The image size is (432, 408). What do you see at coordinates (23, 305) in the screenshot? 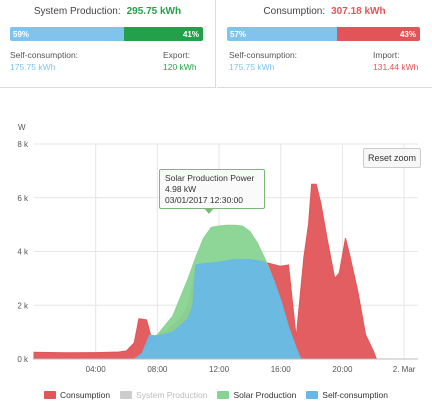
I see `y-tick-label: 2 k` at bounding box center [23, 305].